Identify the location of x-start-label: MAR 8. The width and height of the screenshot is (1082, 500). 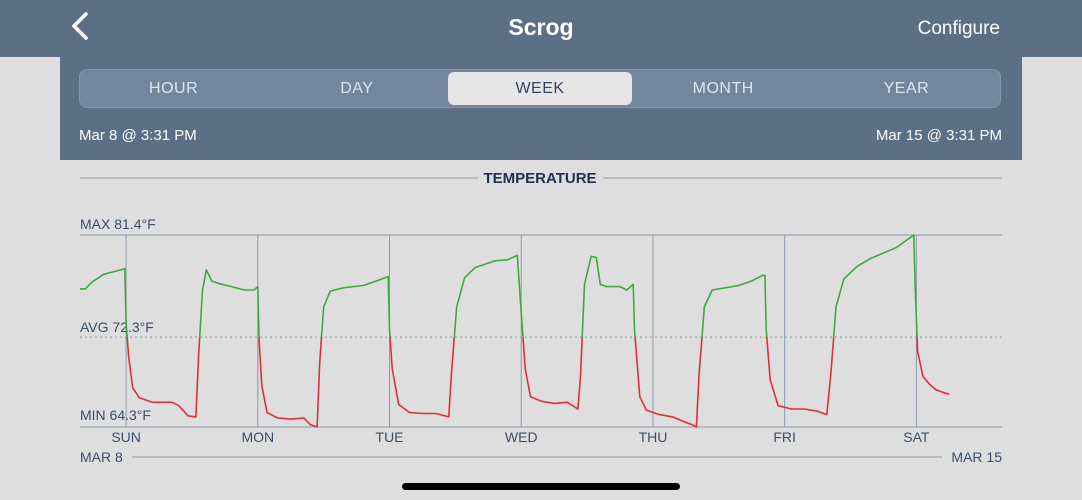
(101, 457).